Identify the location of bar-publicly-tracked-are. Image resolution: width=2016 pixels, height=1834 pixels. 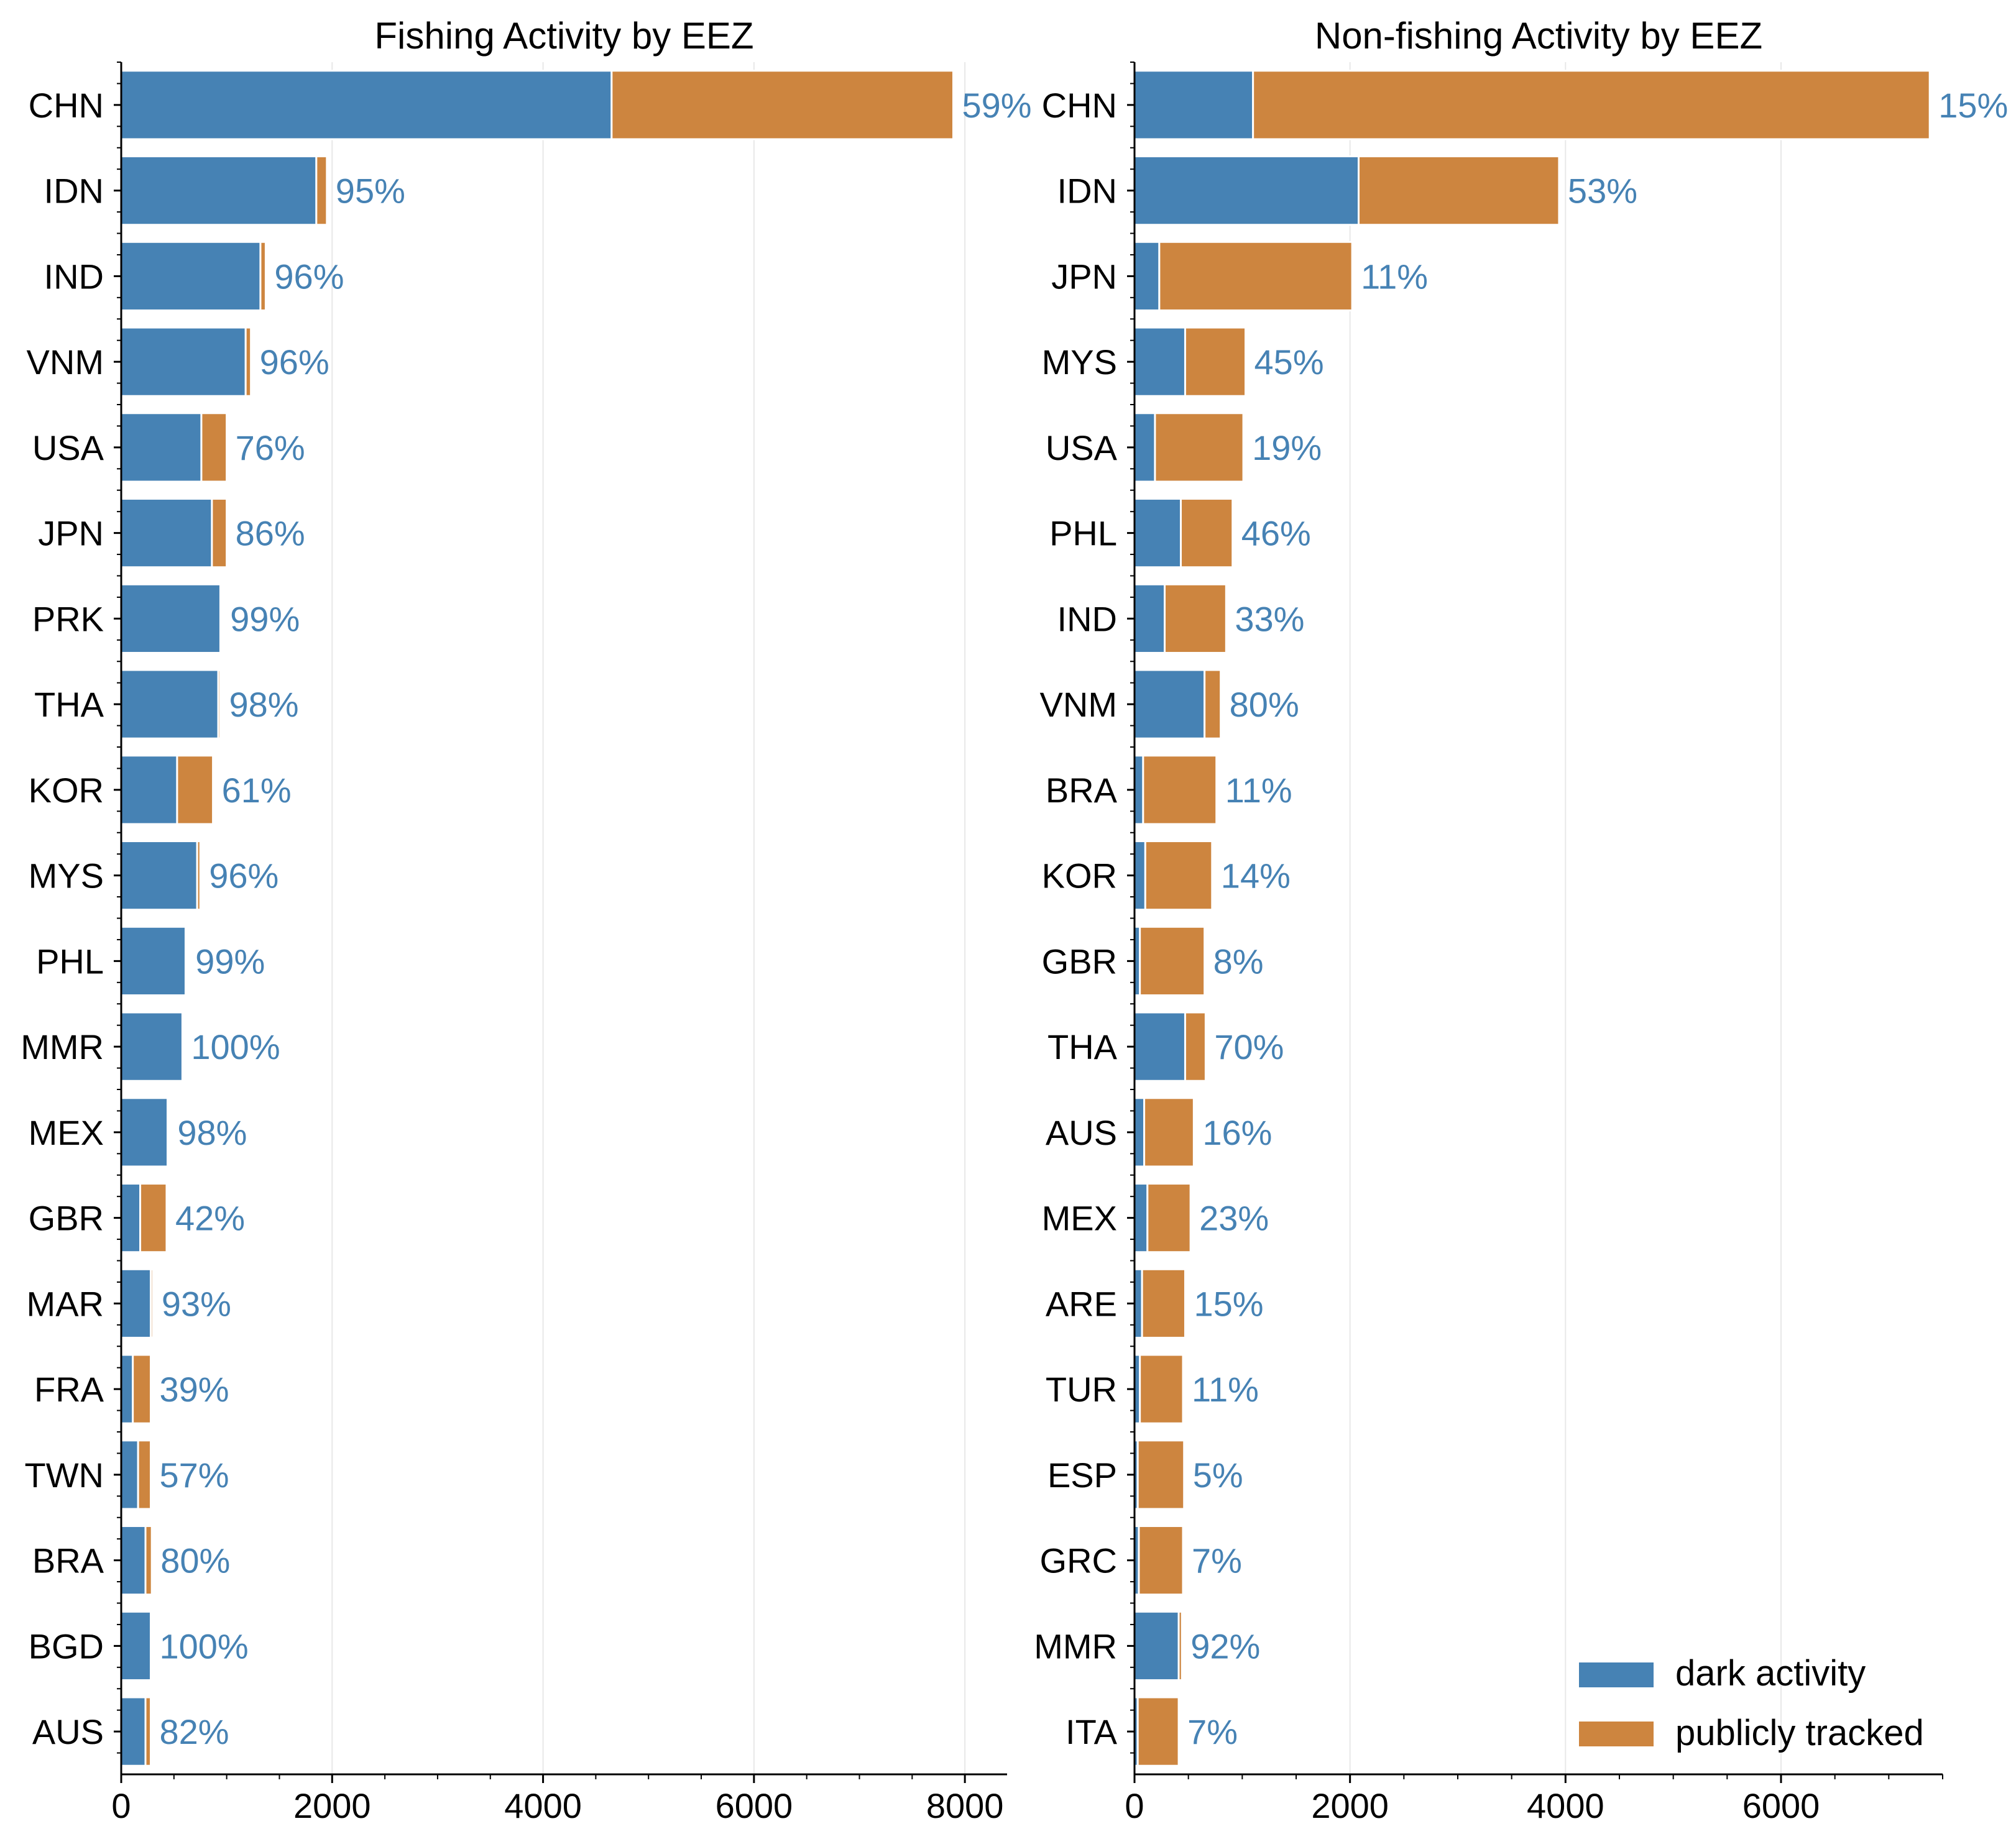
(1163, 1303).